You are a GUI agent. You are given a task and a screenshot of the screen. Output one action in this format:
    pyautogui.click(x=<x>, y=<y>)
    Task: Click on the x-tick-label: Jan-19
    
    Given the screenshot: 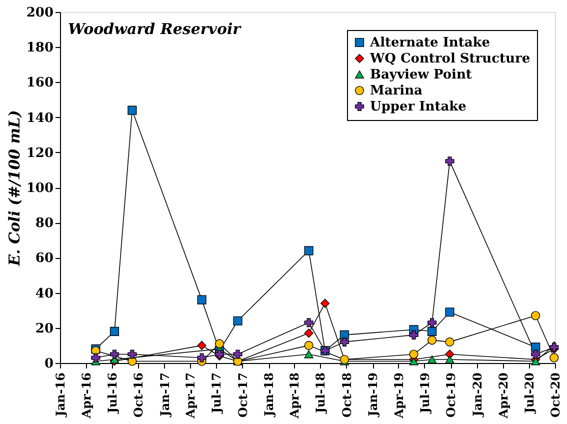 What is the action you would take?
    pyautogui.click(x=373, y=395)
    